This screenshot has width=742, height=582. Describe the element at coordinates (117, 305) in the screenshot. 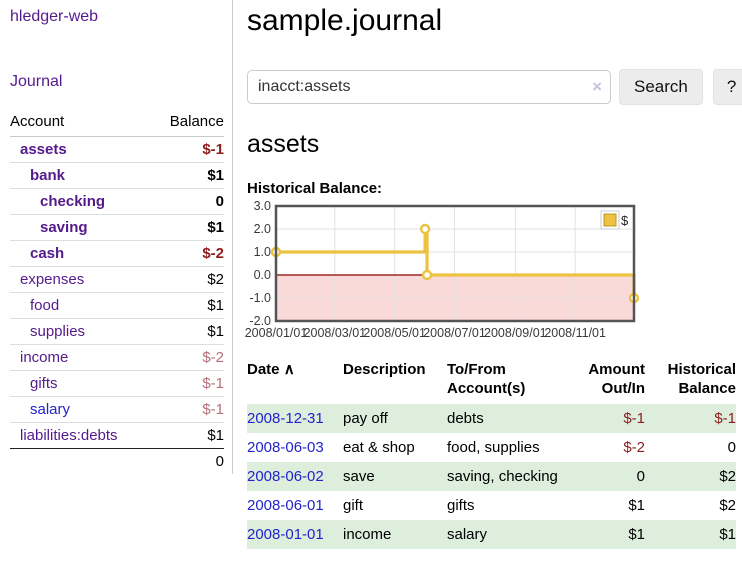

I see `account-row: food $1` at that location.